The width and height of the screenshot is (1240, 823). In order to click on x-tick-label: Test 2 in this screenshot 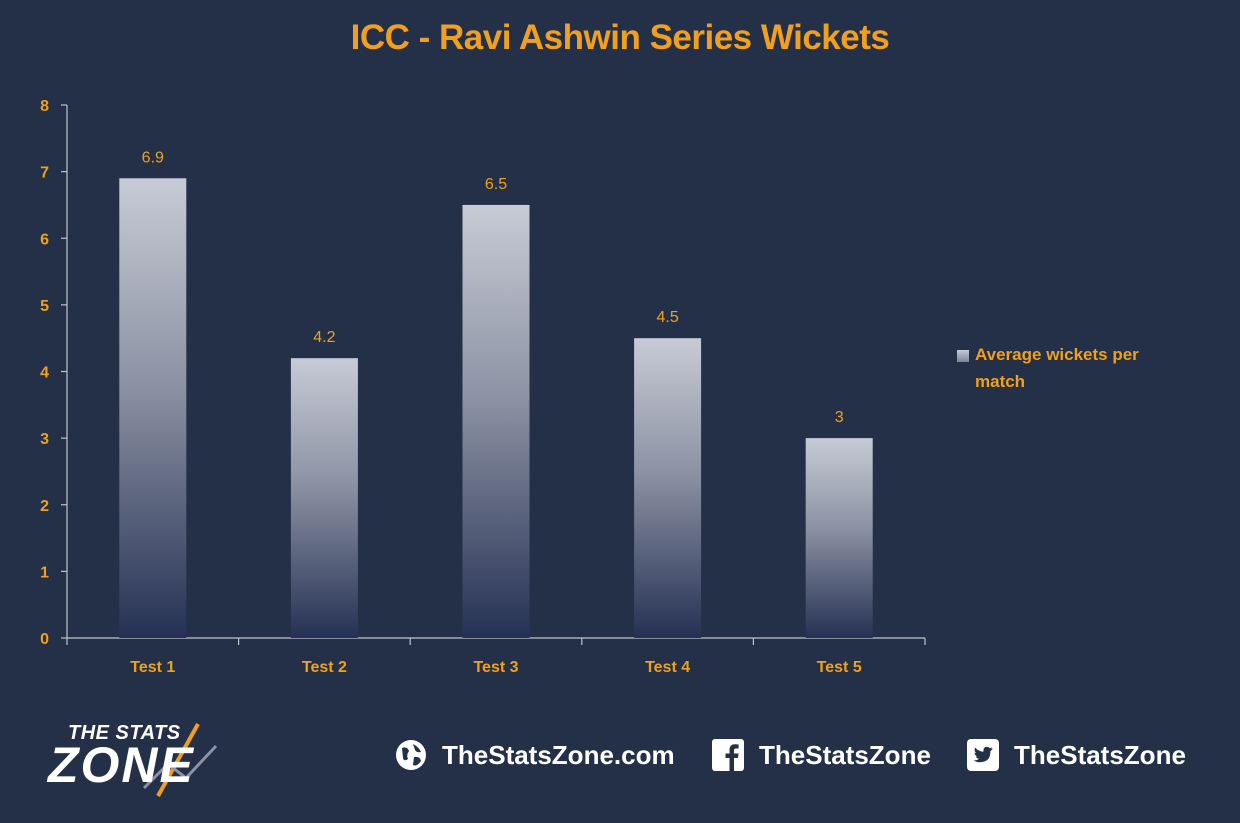, I will do `click(324, 667)`.